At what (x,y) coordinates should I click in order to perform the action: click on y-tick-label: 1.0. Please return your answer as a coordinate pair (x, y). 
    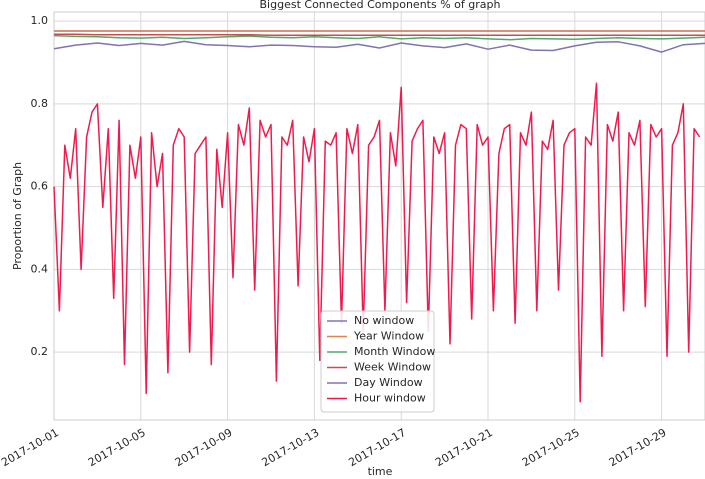
    Looking at the image, I should click on (40, 20).